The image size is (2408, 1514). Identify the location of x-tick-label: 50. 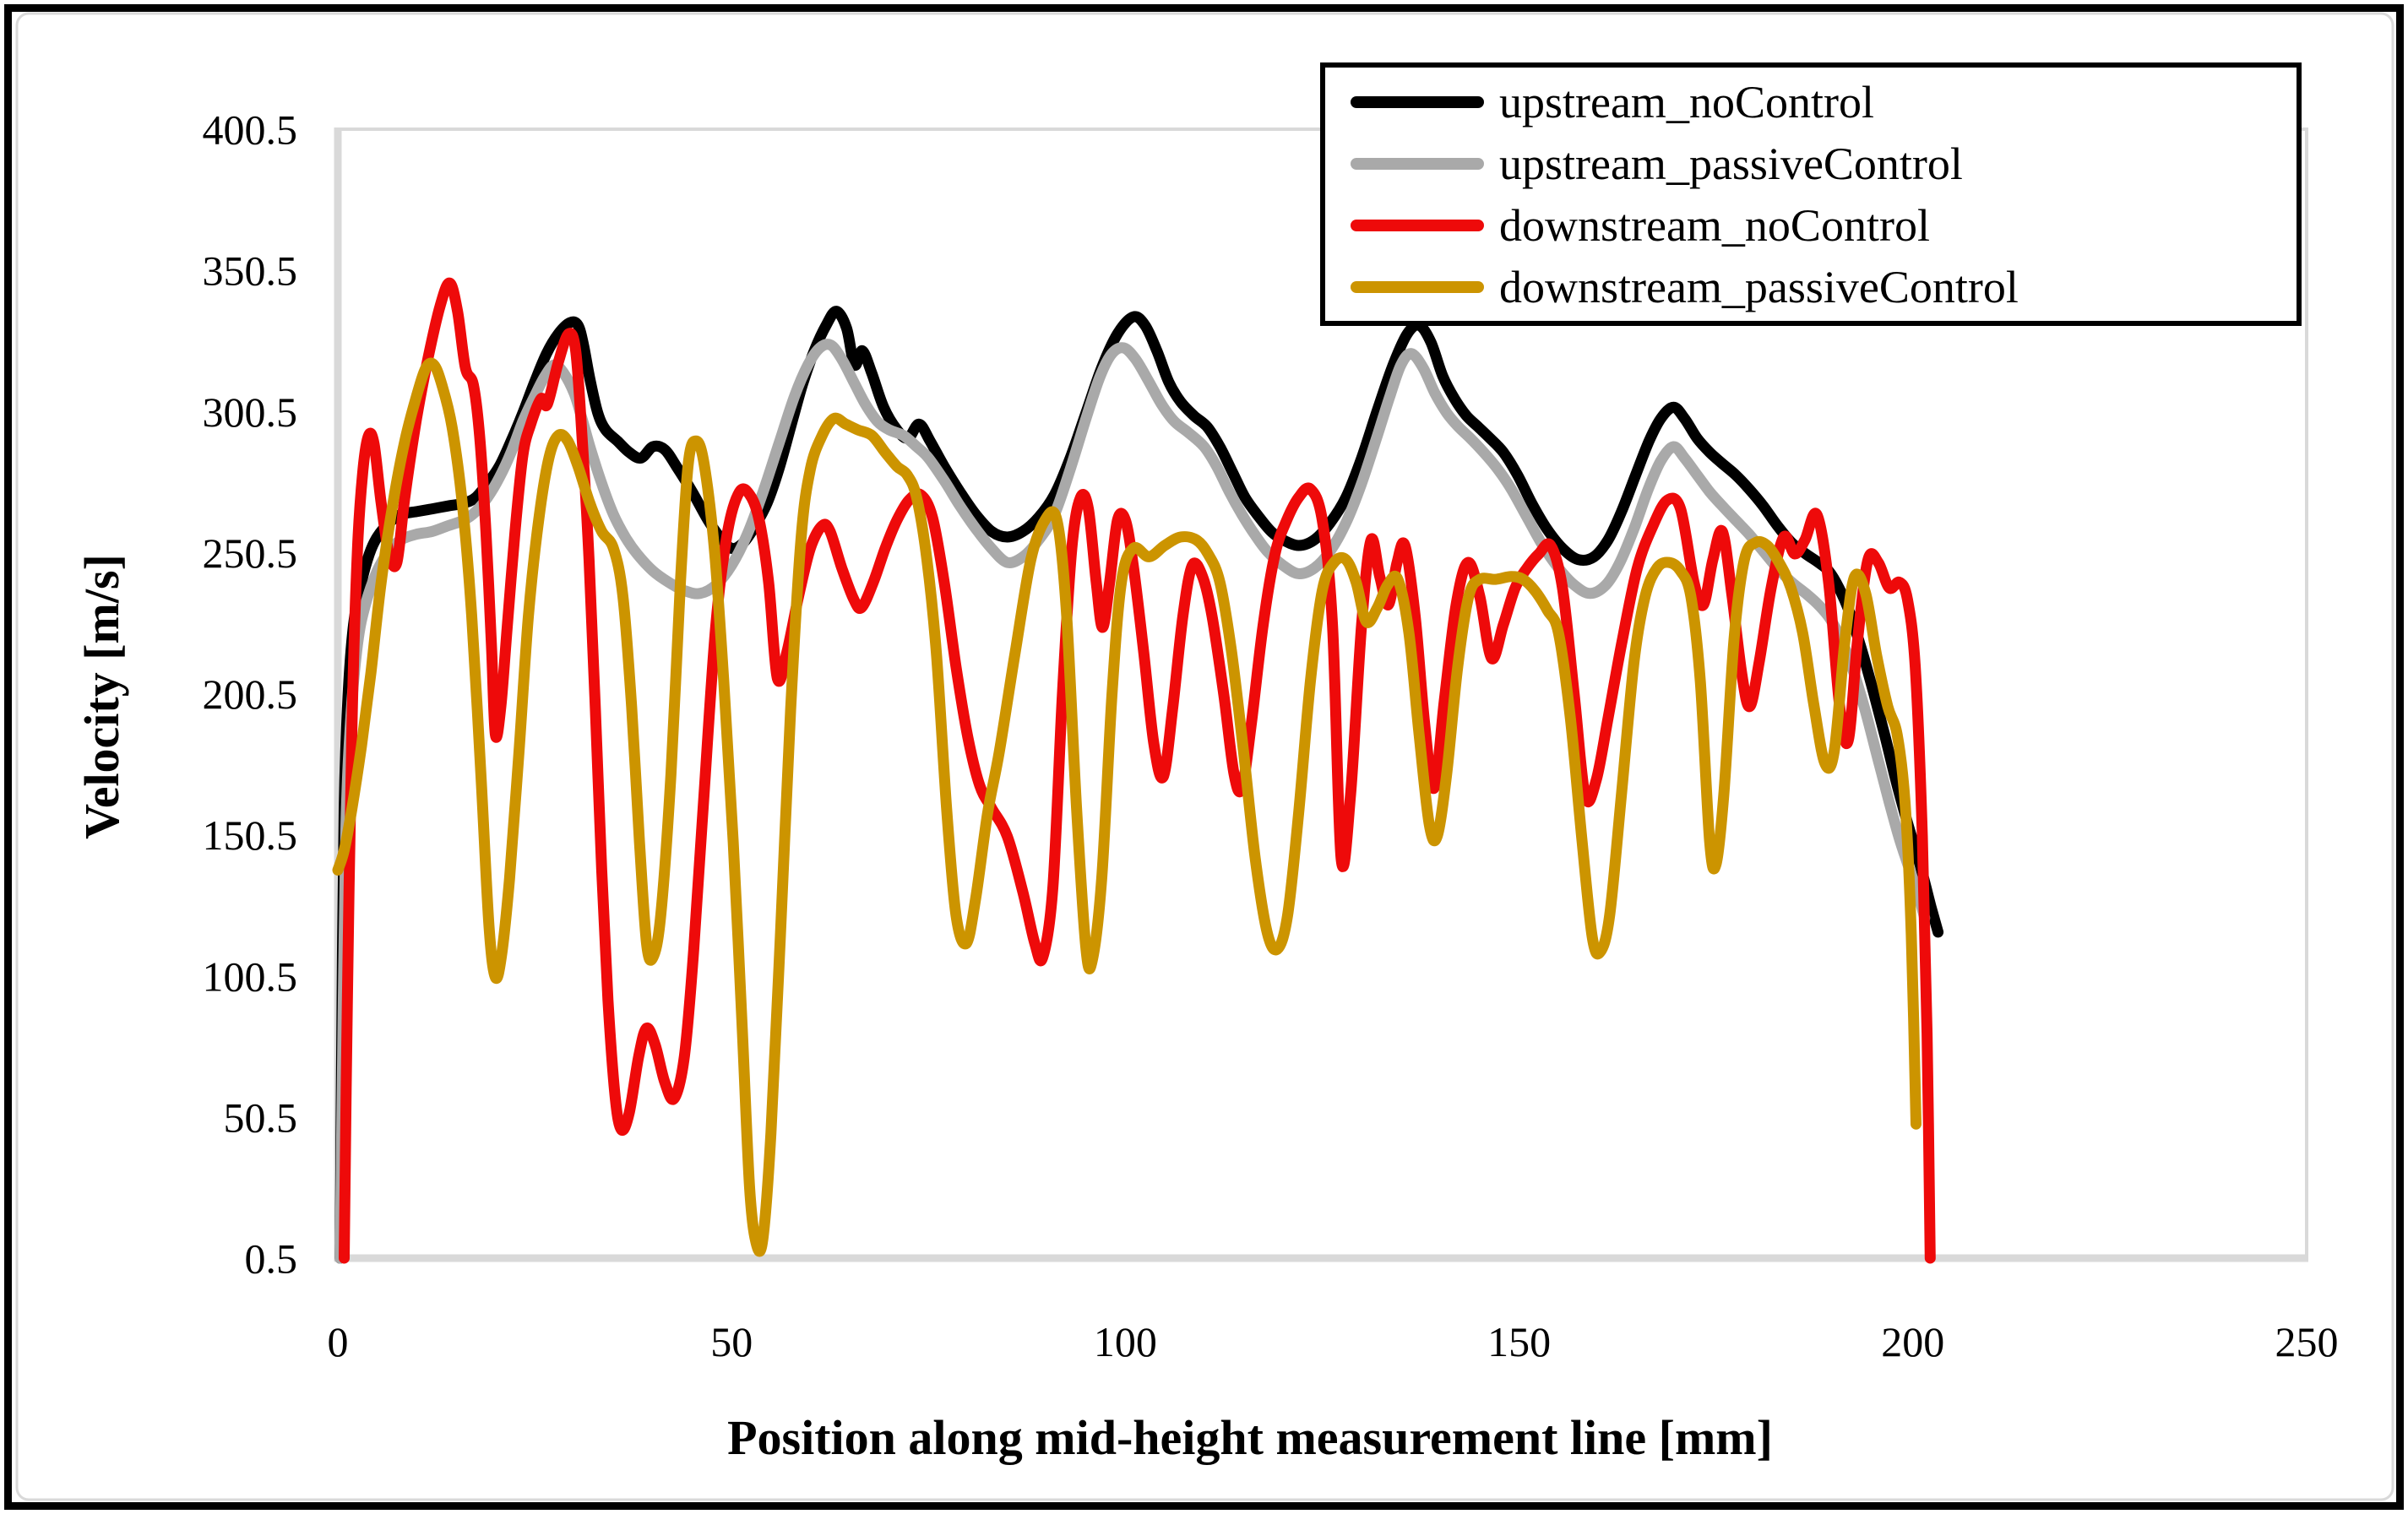
(731, 1341).